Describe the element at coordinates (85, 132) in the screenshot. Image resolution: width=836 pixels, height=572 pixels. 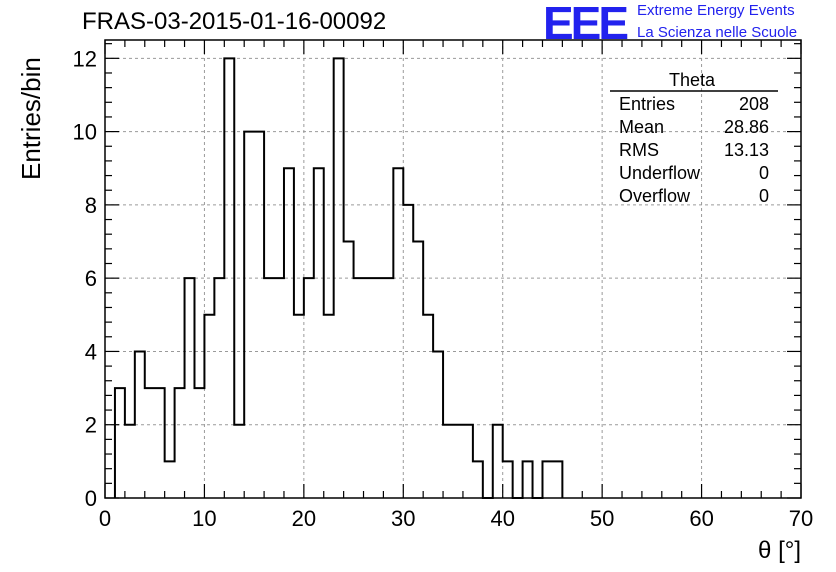
I see `y-tick-label: 10` at that location.